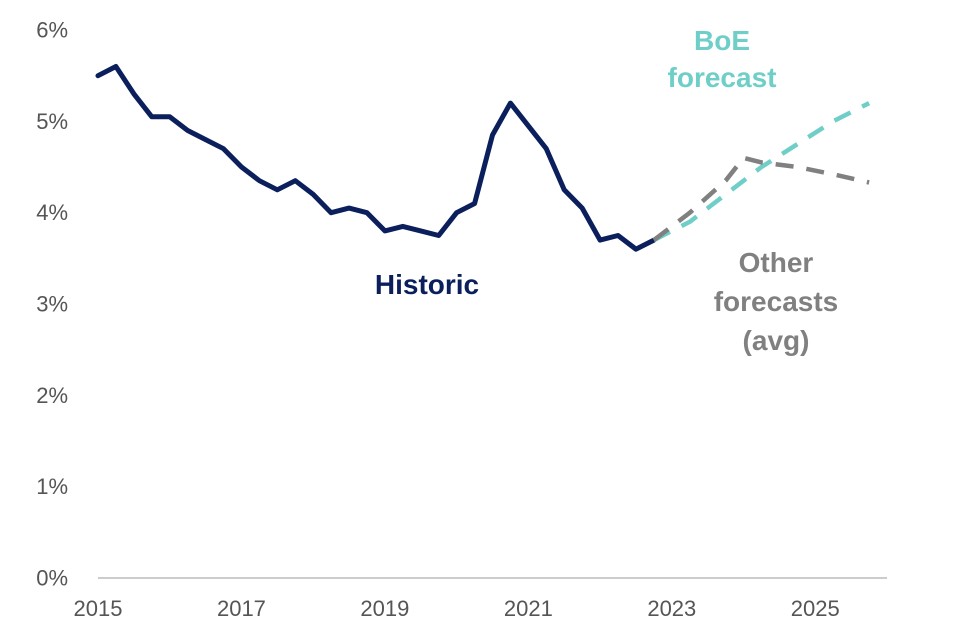  Describe the element at coordinates (722, 40) in the screenshot. I see `series-label-line: BoE` at that location.